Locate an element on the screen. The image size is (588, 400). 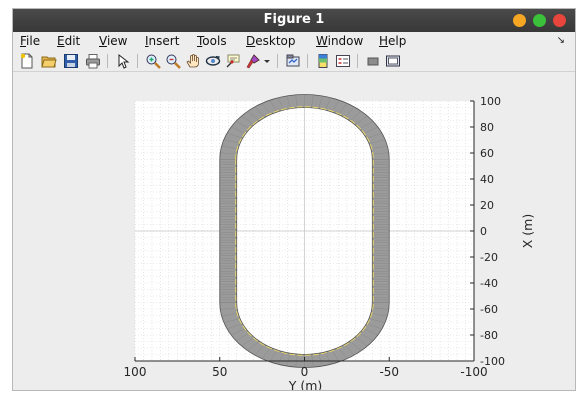
menu-desktop: Desktop is located at coordinates (271, 41).